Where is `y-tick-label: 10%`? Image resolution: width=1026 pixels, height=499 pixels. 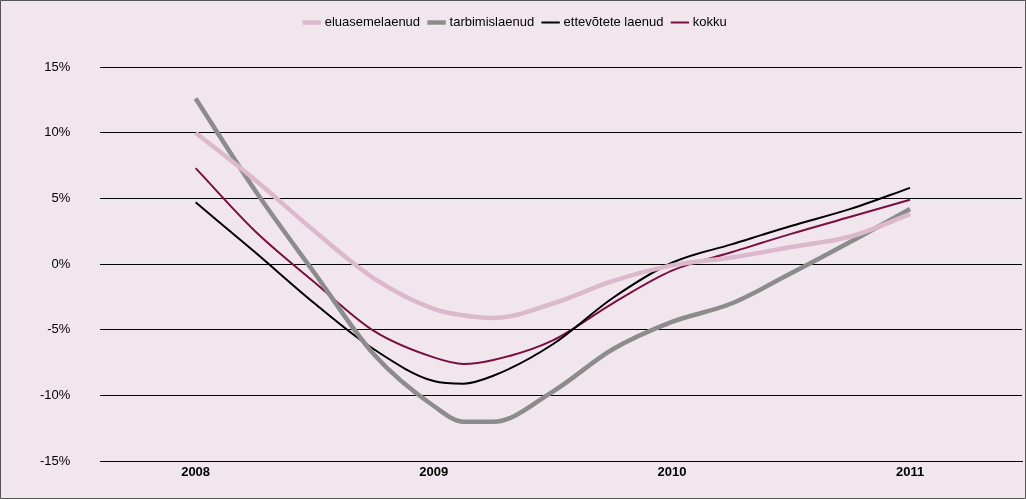
y-tick-label: 10% is located at coordinates (57, 132).